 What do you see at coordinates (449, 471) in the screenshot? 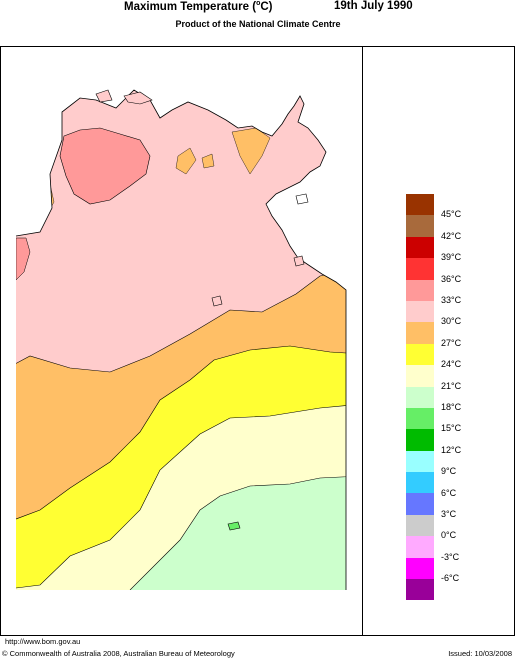
I see `legend-label: 9°C` at bounding box center [449, 471].